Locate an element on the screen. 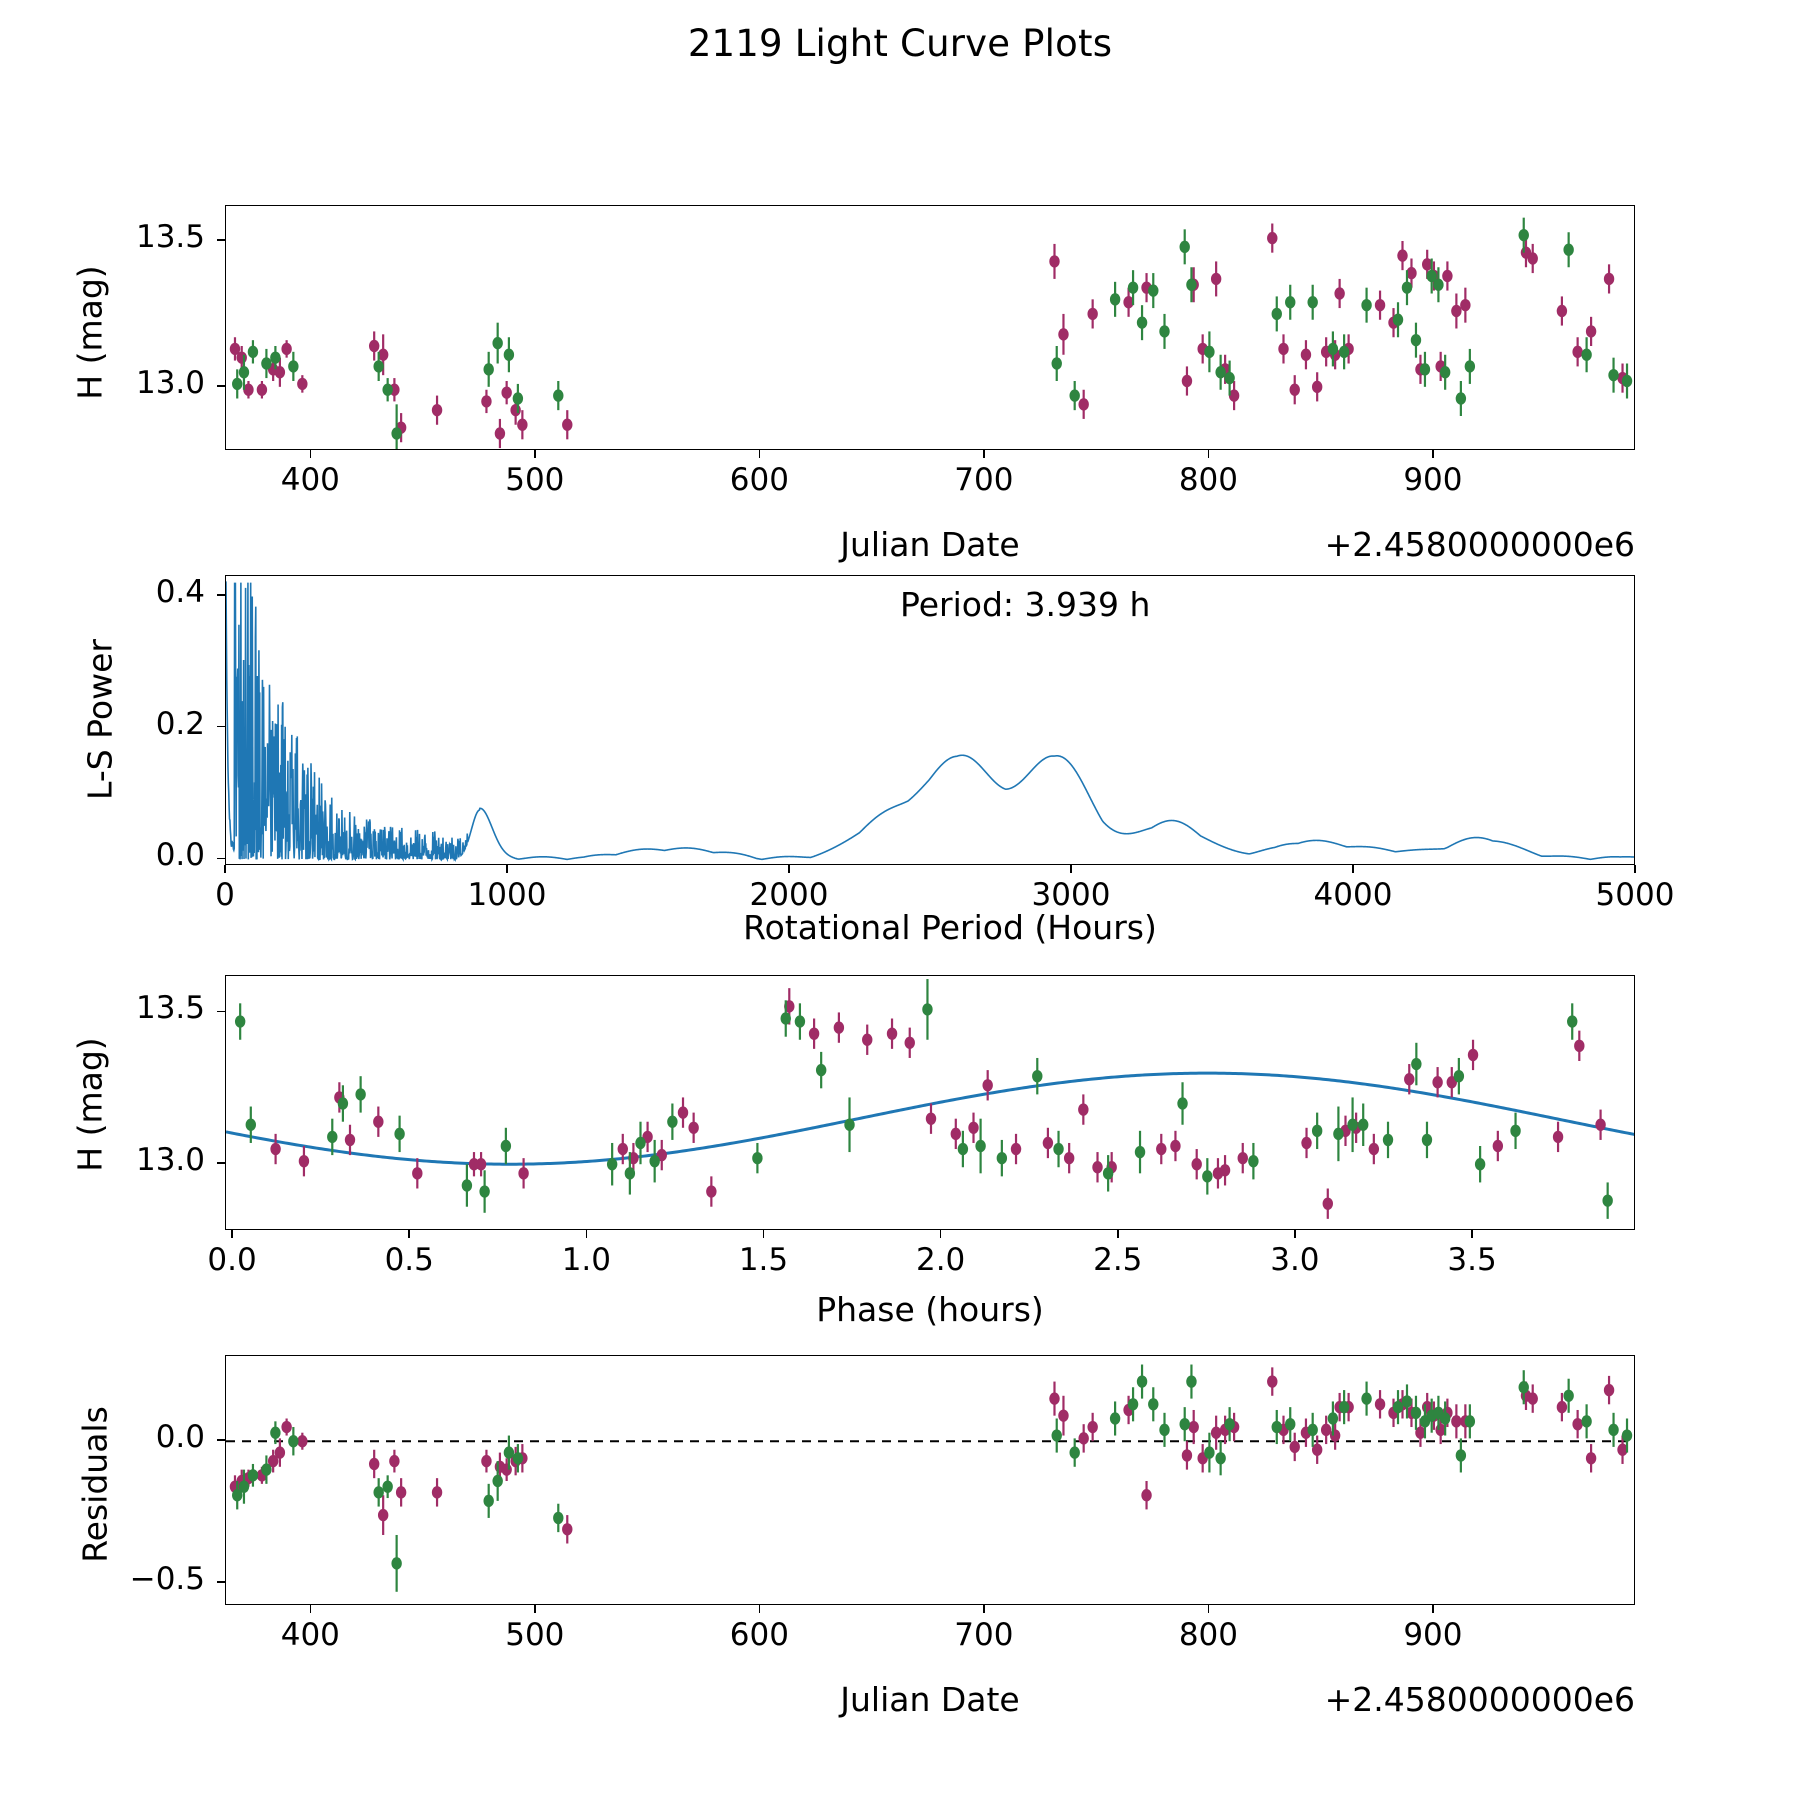  series-series_b is located at coordinates (932, 333).